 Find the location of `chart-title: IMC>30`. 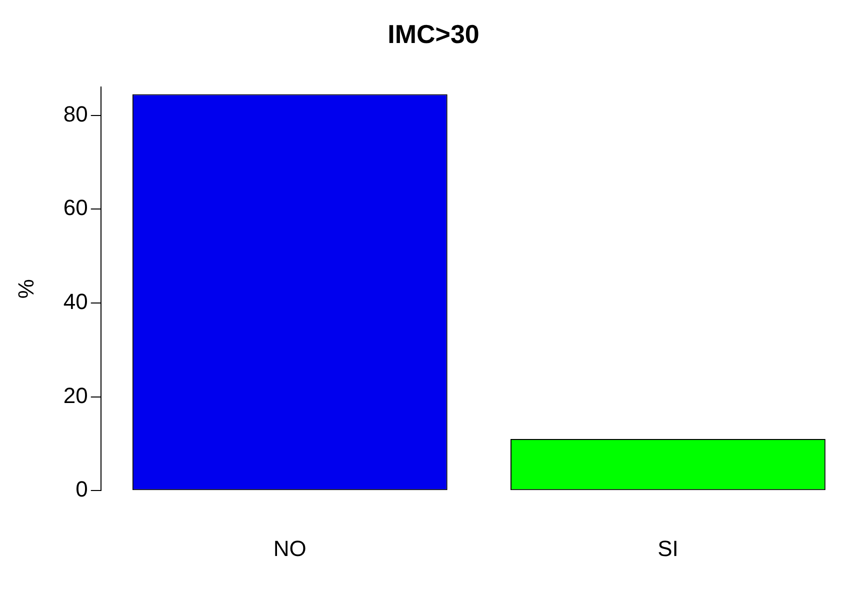

chart-title: IMC>30 is located at coordinates (434, 33).